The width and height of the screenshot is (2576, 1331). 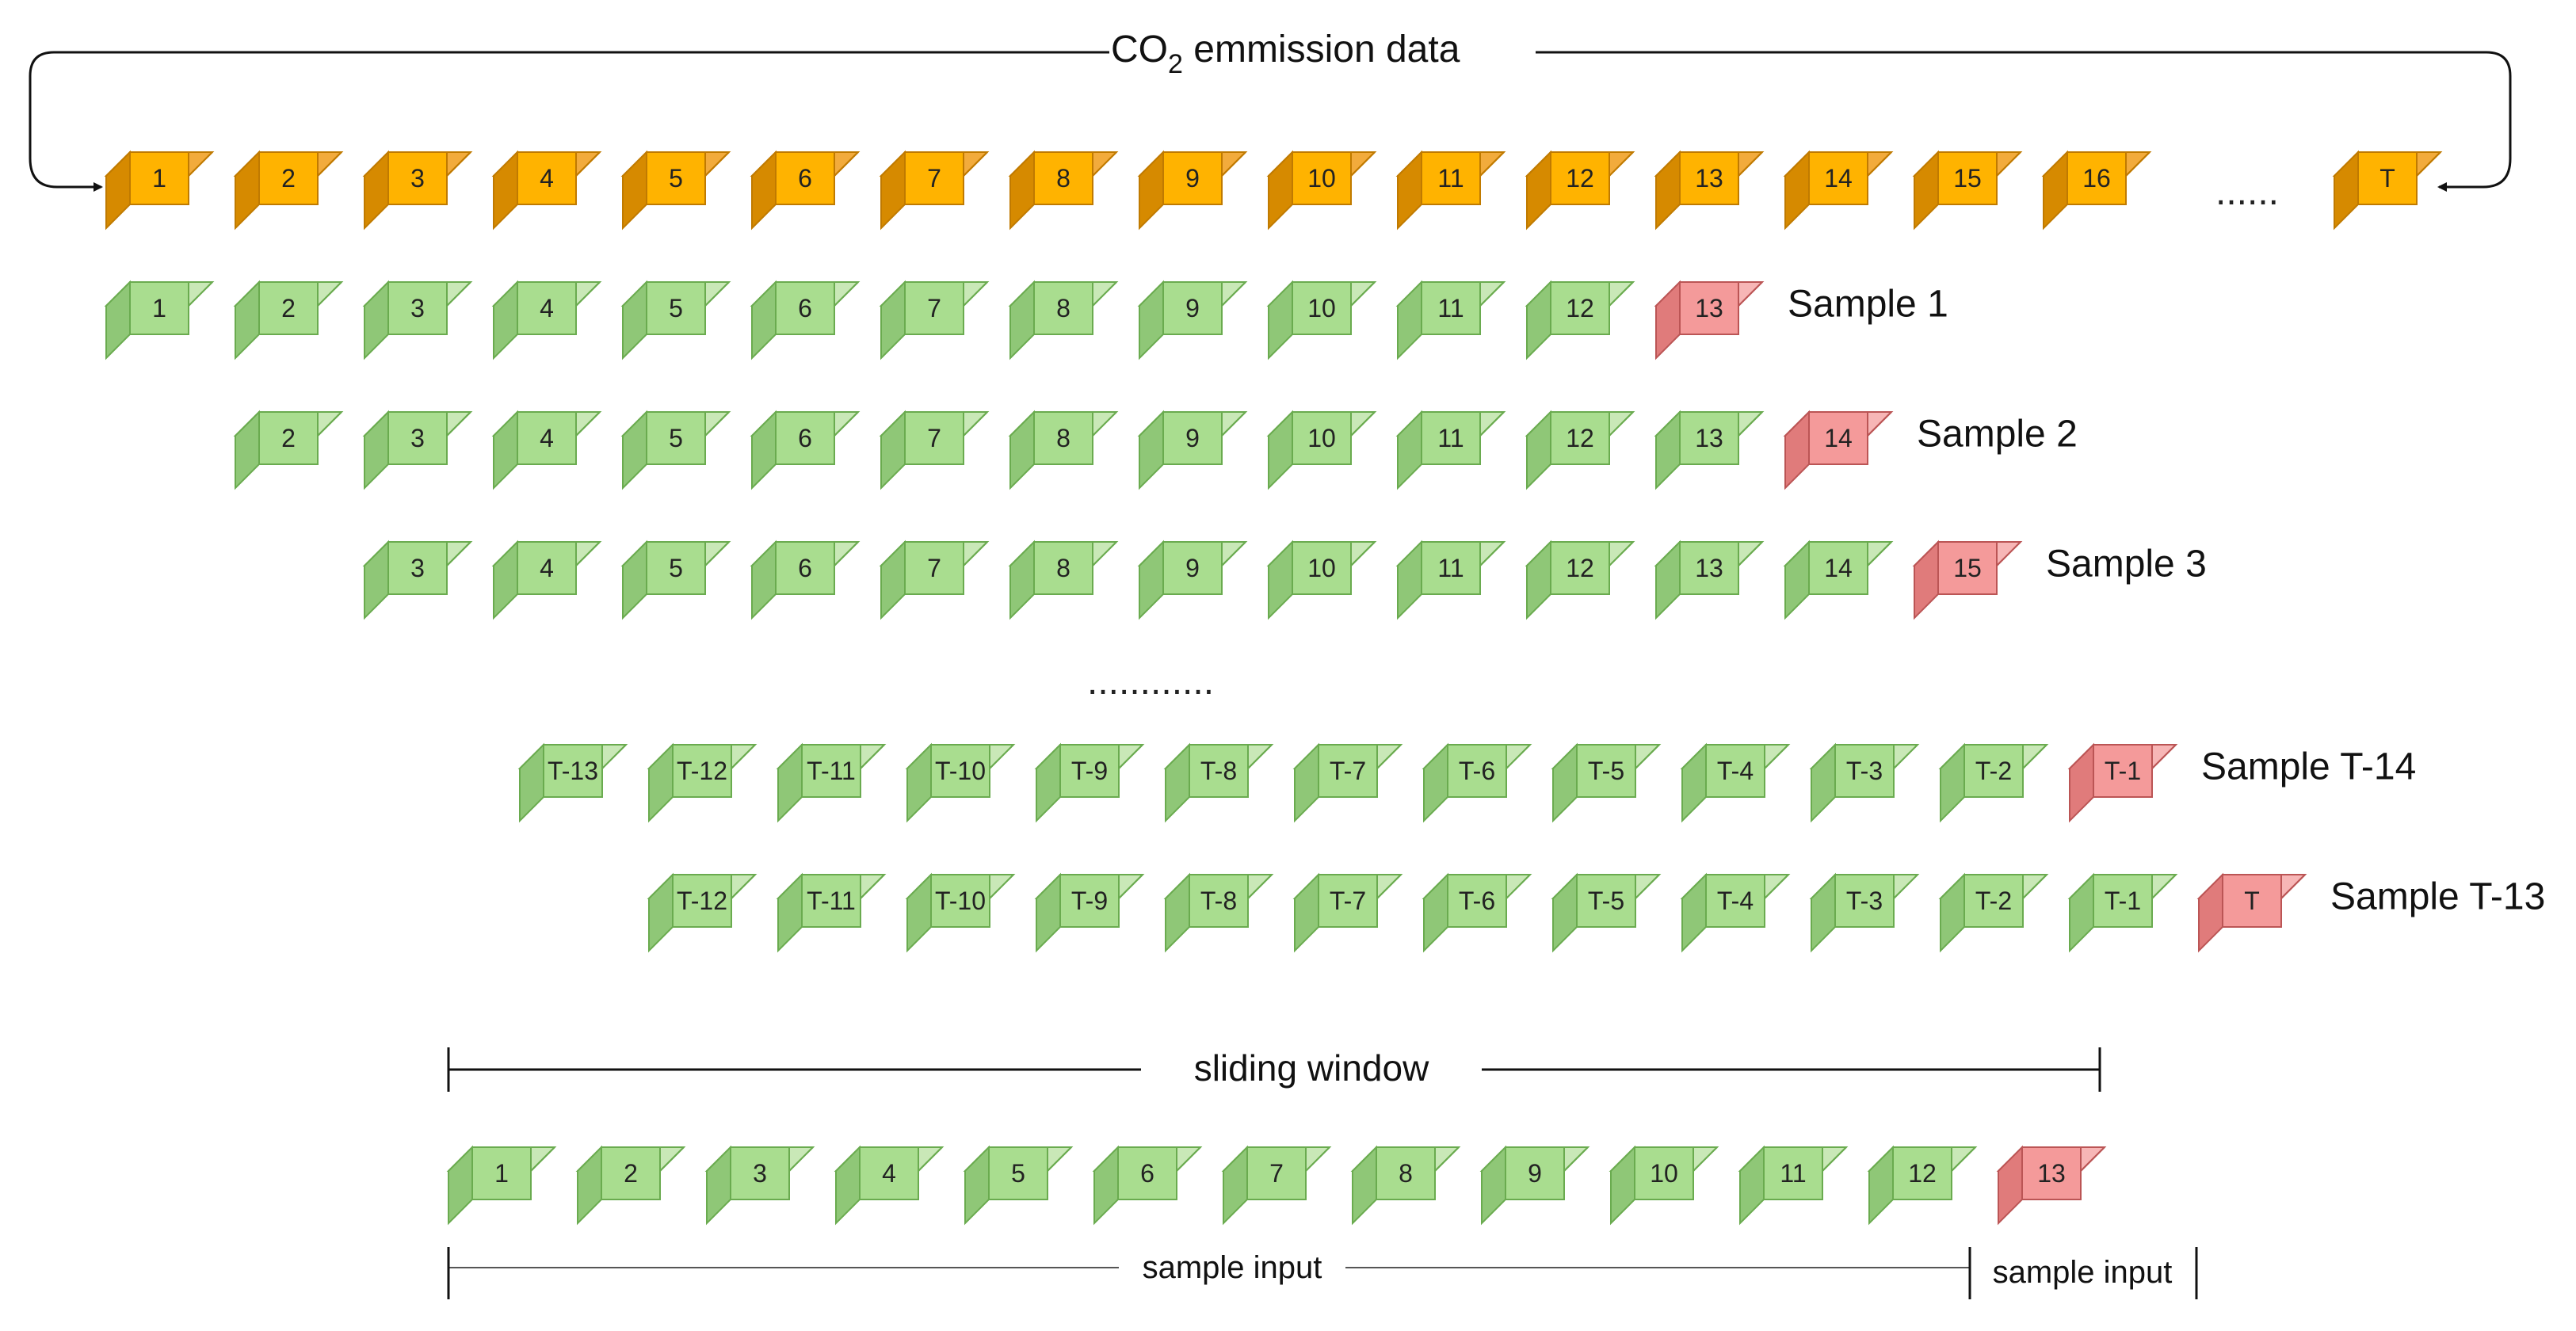 I want to click on cube-label: T-11, so click(x=831, y=901).